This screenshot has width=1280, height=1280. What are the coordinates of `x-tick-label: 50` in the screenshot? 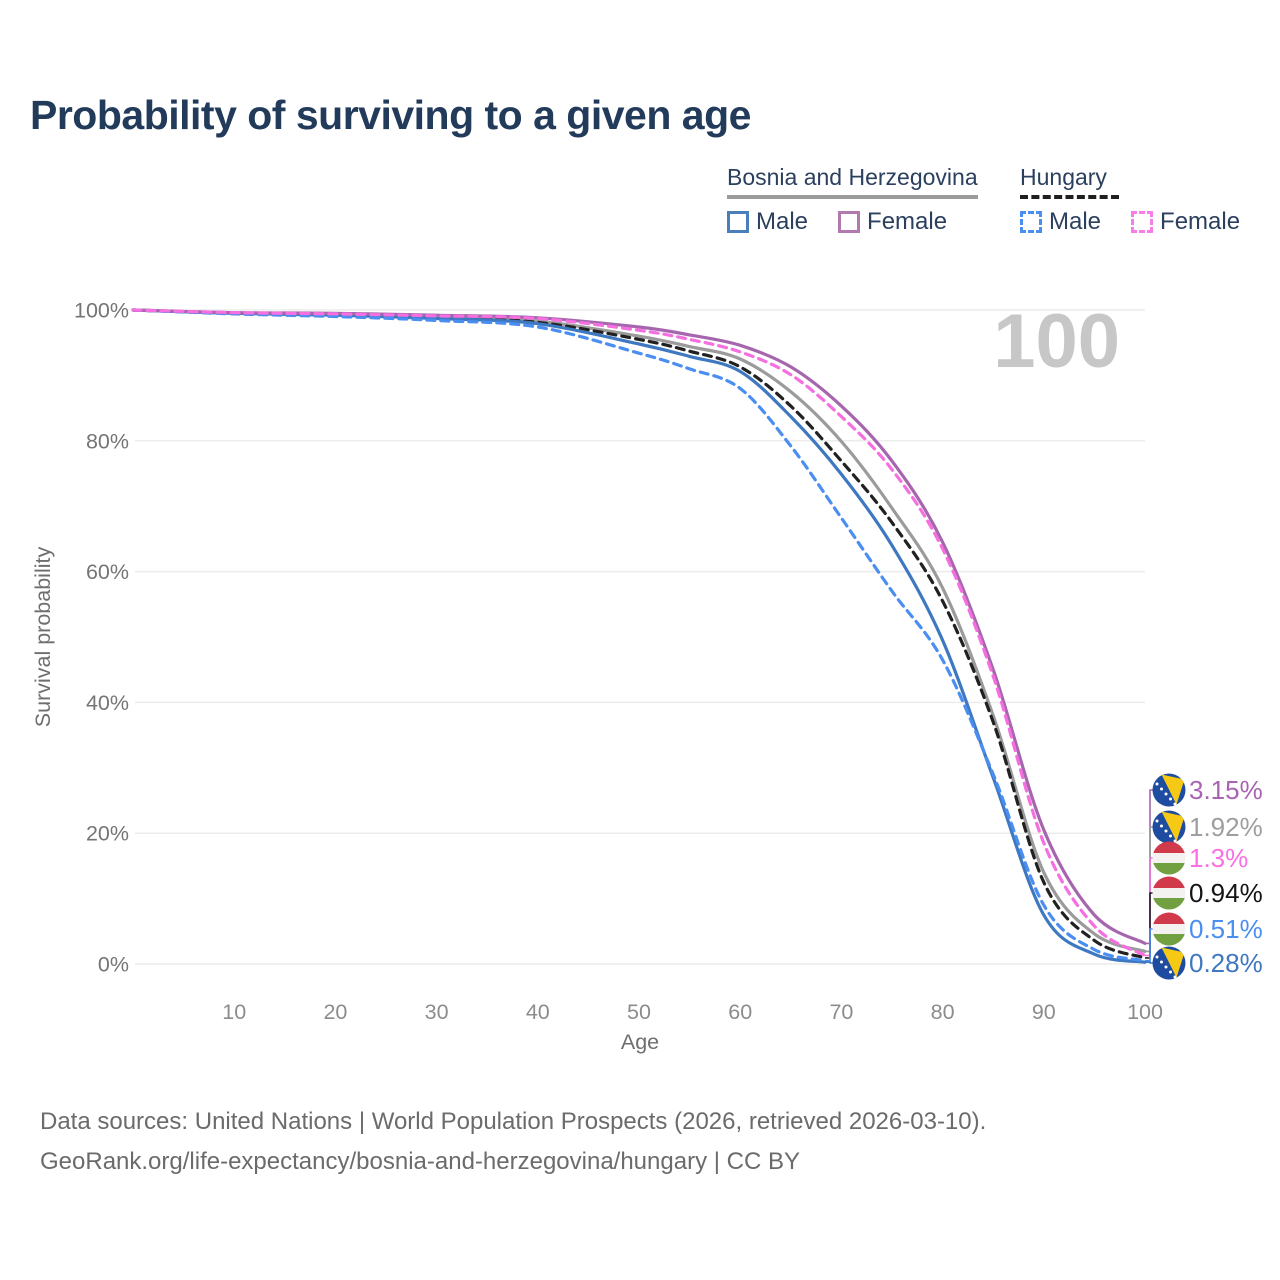 It's located at (639, 1012).